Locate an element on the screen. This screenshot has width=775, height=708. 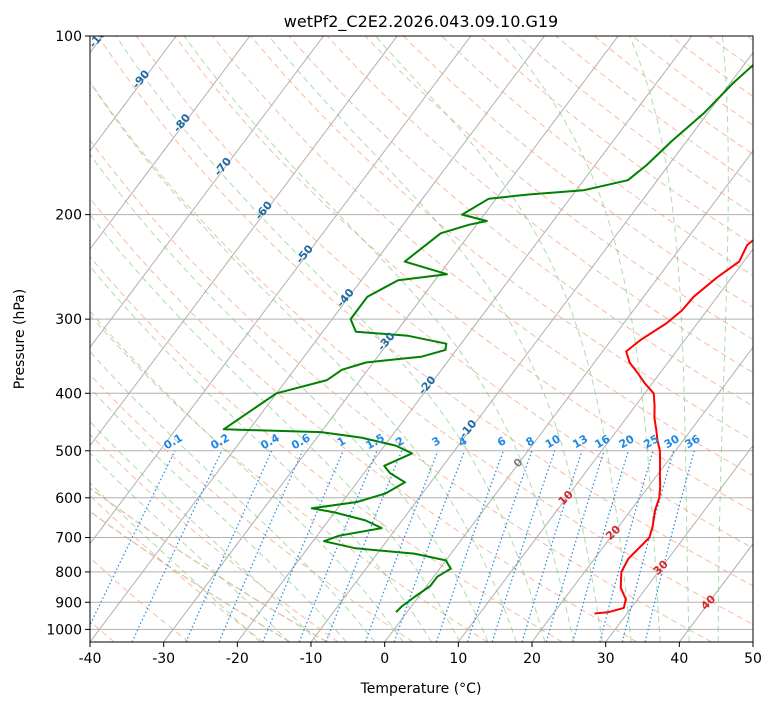
temperature-profile-line is located at coordinates (673, 427).